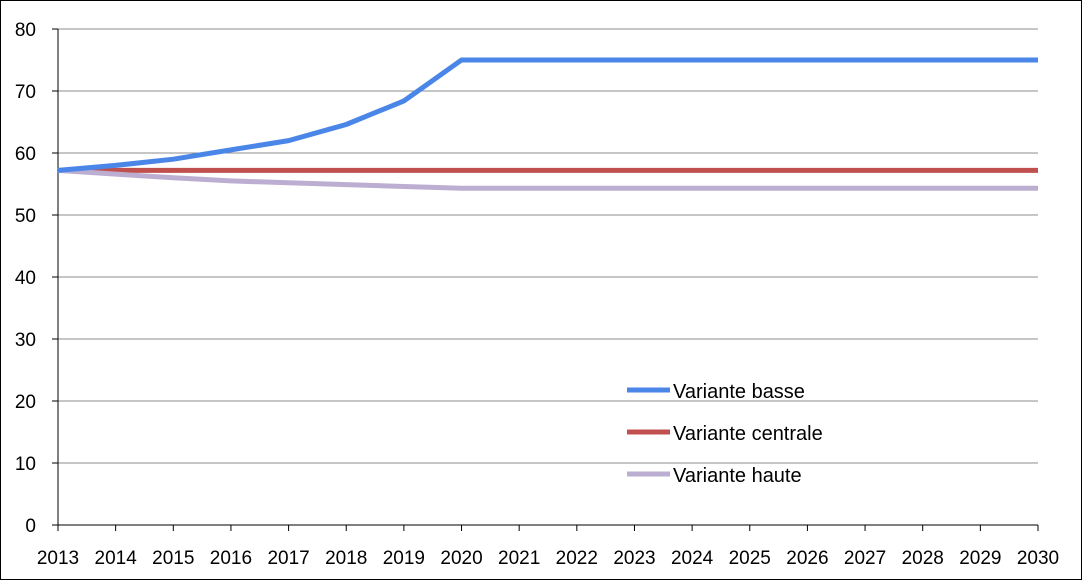  What do you see at coordinates (173, 558) in the screenshot?
I see `x-tick-label: 2015` at bounding box center [173, 558].